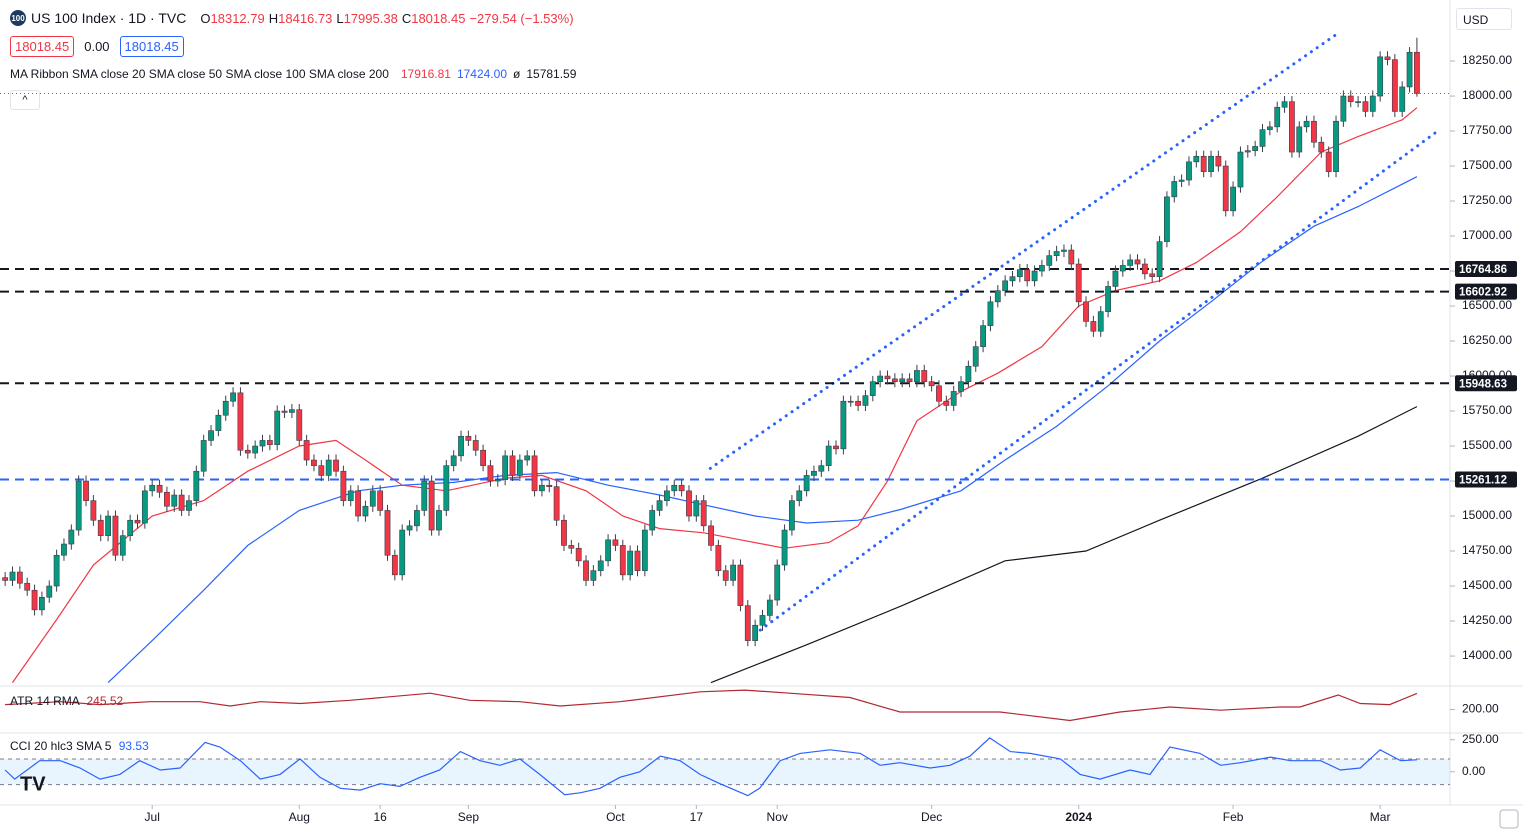 This screenshot has height=834, width=1523. Describe the element at coordinates (97, 46) in the screenshot. I see `spread: 0.00` at that location.